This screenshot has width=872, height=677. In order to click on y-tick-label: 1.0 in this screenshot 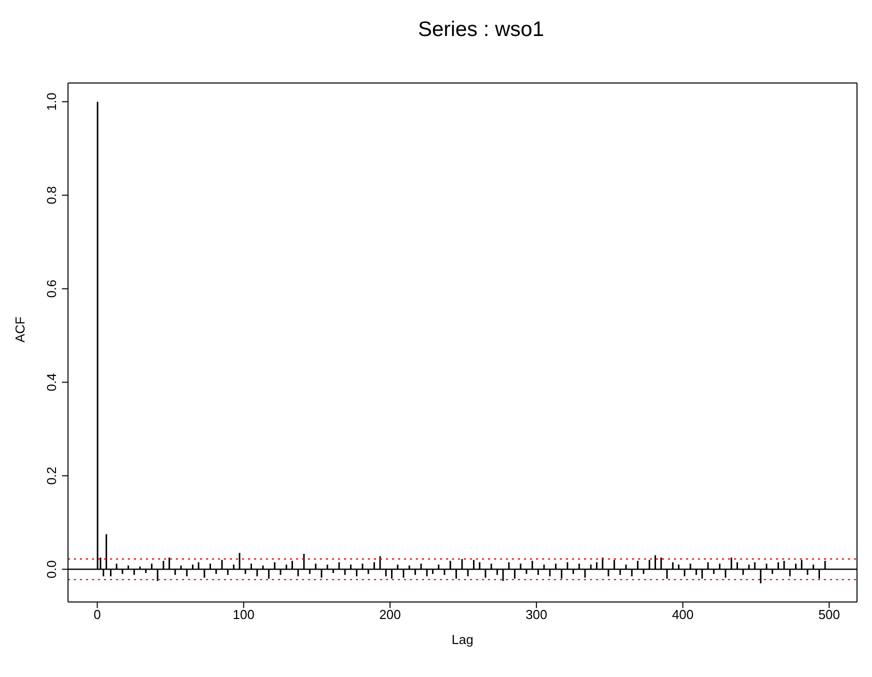, I will do `click(51, 101)`.